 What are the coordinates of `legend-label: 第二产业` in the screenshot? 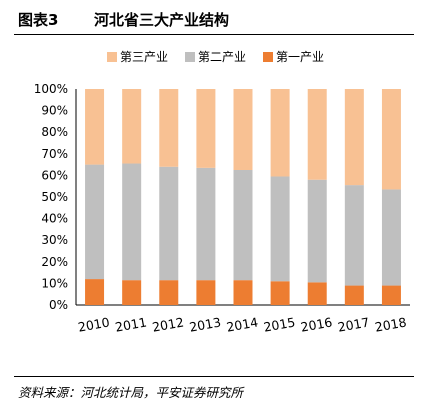 It's located at (222, 57).